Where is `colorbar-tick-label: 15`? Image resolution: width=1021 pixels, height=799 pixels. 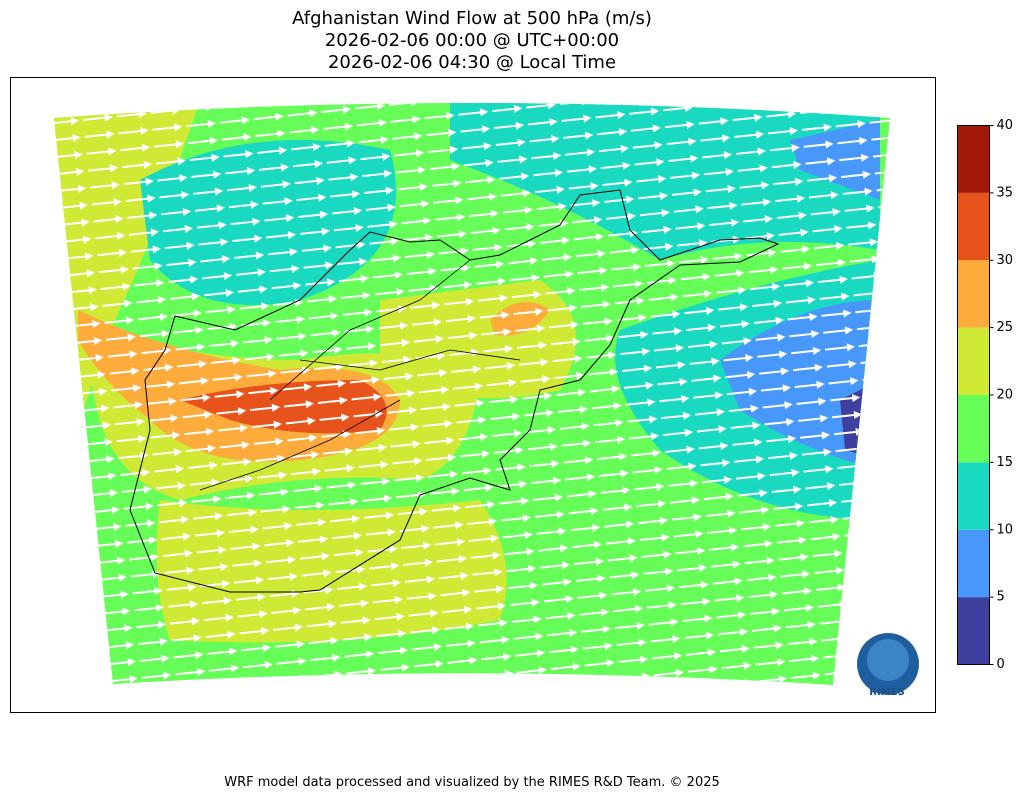 colorbar-tick-label: 15 is located at coordinates (1005, 462).